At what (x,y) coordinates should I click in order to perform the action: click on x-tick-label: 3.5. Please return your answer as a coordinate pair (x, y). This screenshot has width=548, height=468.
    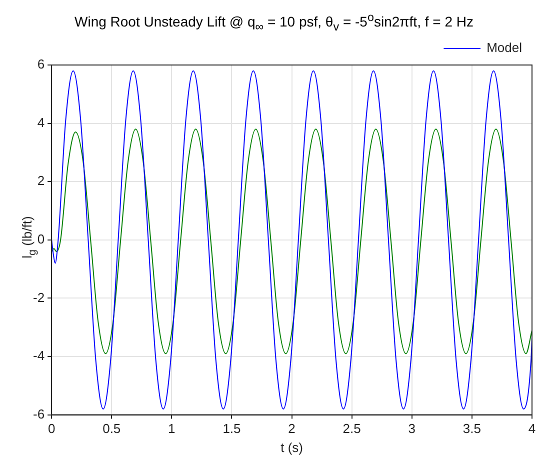
    Looking at the image, I should click on (471, 428).